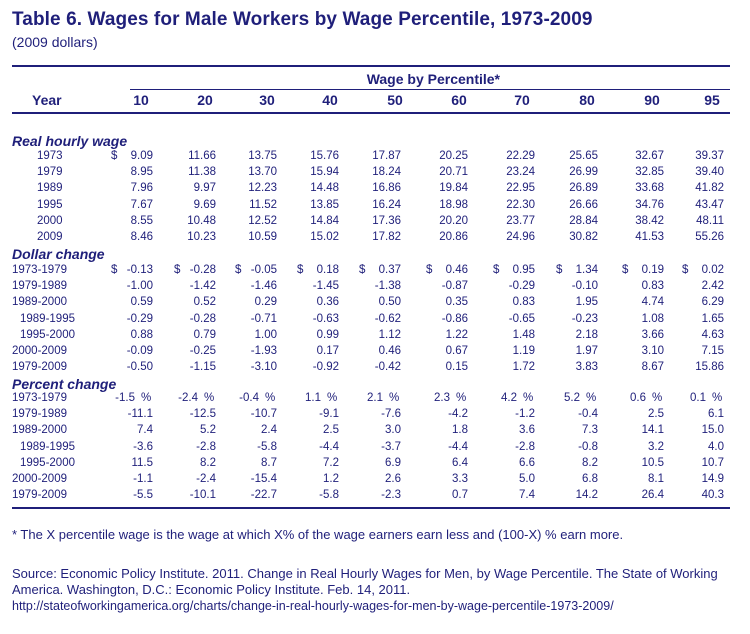  What do you see at coordinates (649, 188) in the screenshot?
I see `table-cell: 33.68` at bounding box center [649, 188].